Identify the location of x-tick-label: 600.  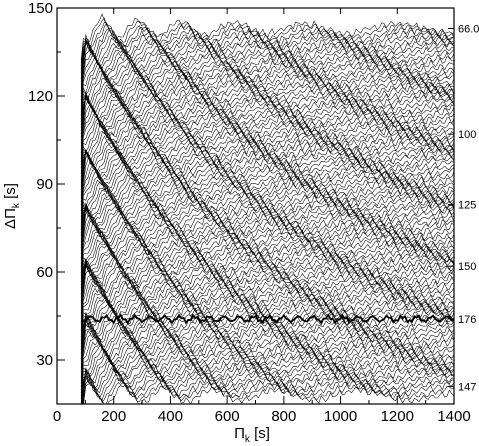
(227, 416).